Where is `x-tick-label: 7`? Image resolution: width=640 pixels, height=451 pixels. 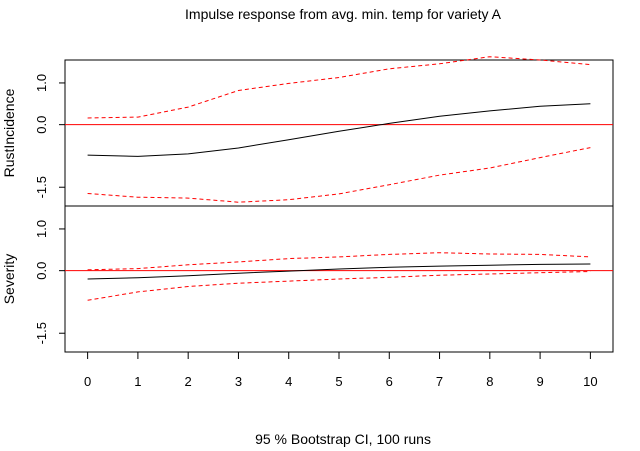
x-tick-label: 7 is located at coordinates (439, 381).